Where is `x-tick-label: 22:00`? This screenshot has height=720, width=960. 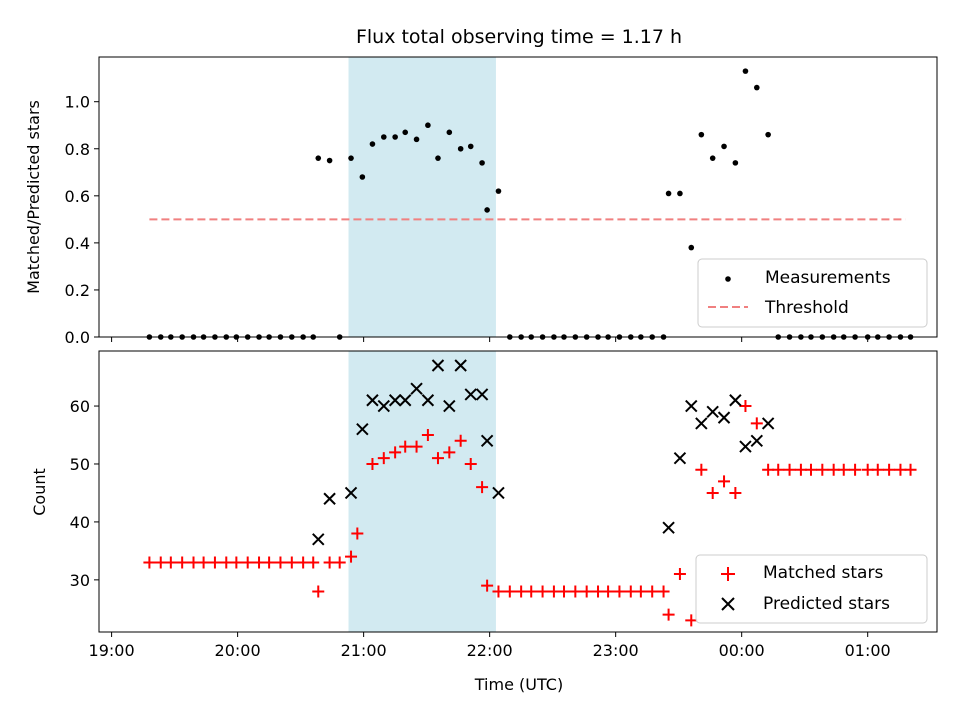
x-tick-label: 22:00 is located at coordinates (490, 650).